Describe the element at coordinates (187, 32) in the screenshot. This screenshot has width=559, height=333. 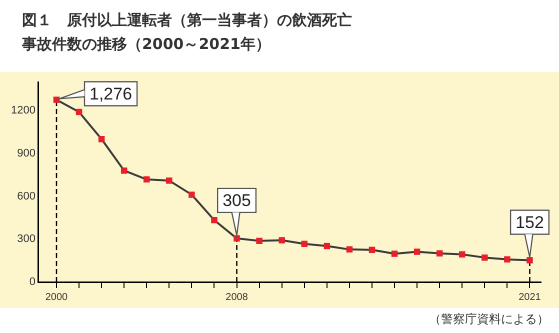
I see `chart-title: 図１ 原付以上運転者（第一当事者）の飲酒死亡事故件数の推移（2000～2021年）` at that location.